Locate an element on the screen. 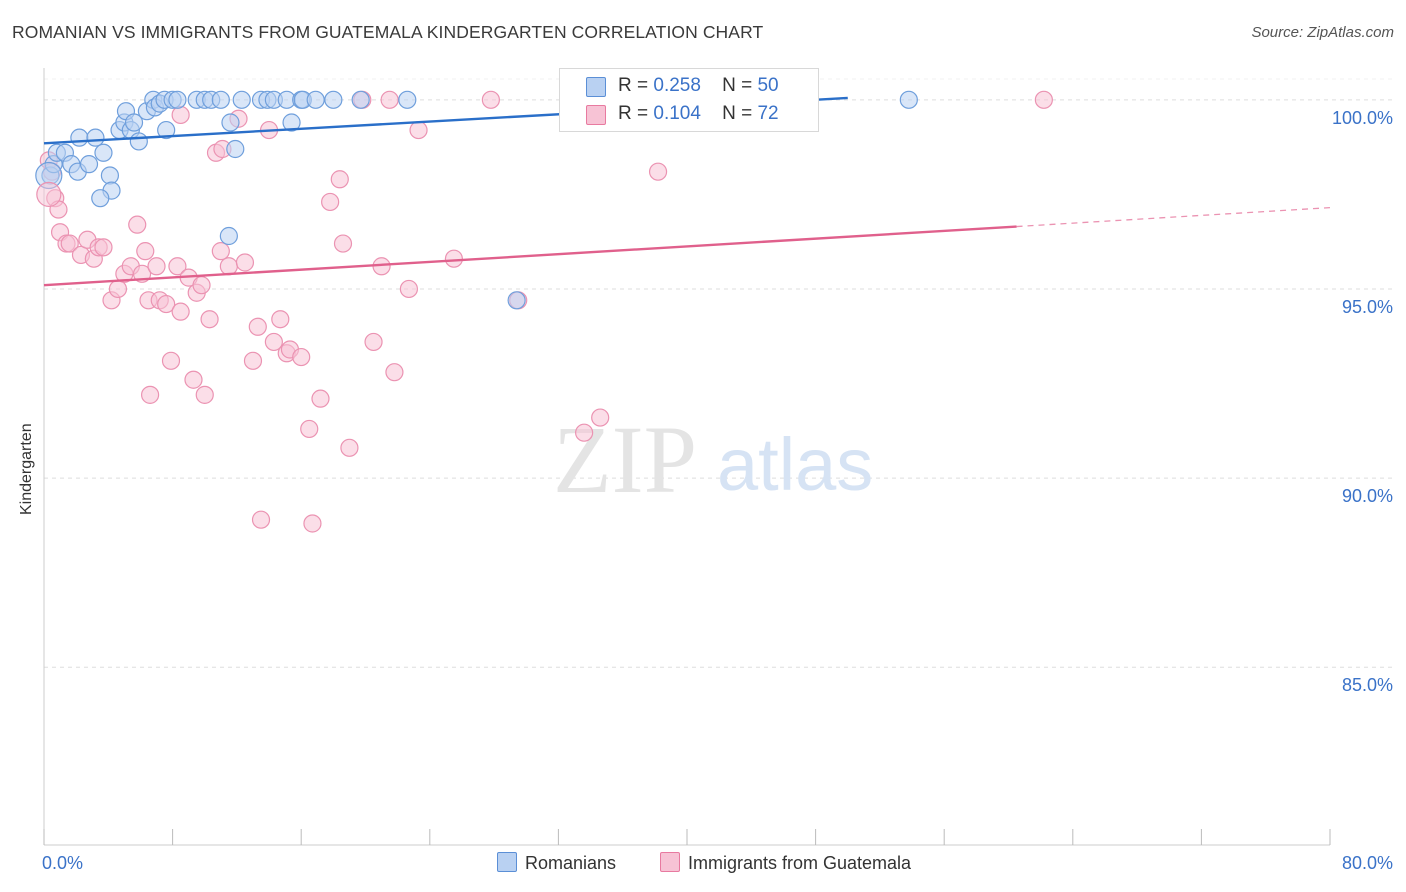 This screenshot has width=1406, height=892. stats-legend: R = 0.258 N = 50 R = 0.104 N = 72 is located at coordinates (689, 100).